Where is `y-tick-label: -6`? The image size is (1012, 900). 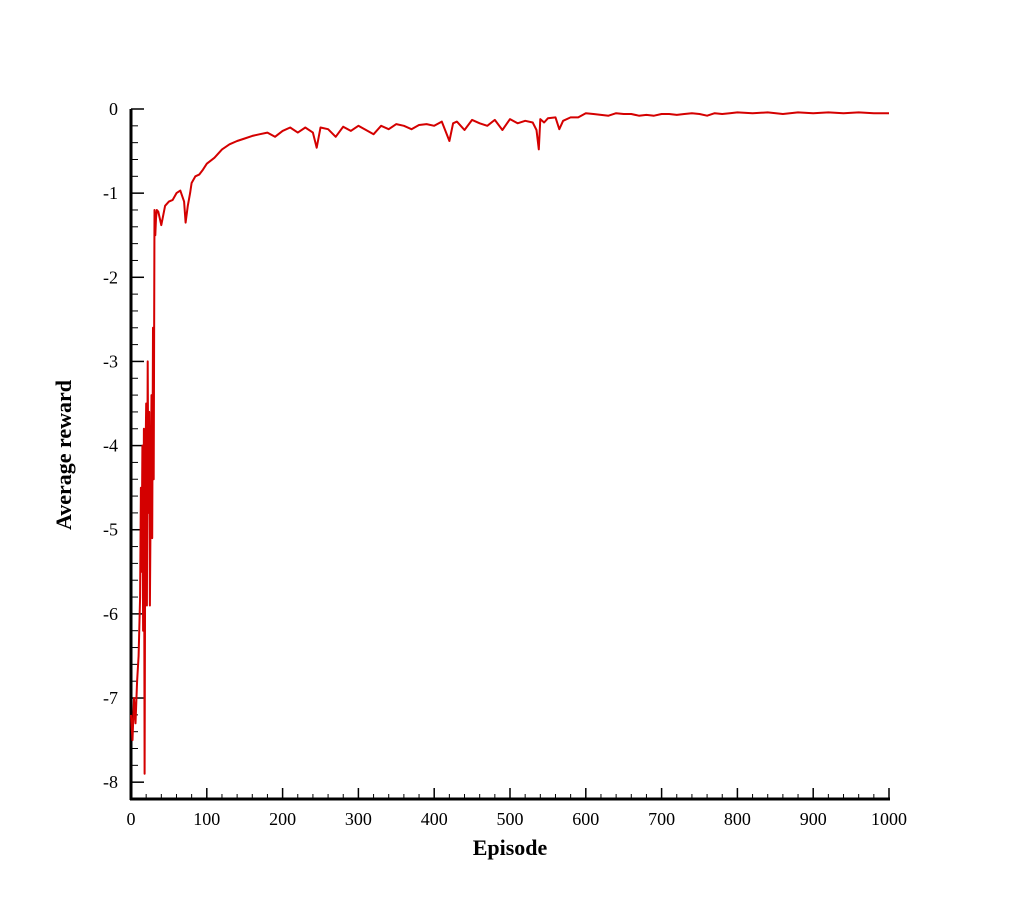 y-tick-label: -6 is located at coordinates (110, 614).